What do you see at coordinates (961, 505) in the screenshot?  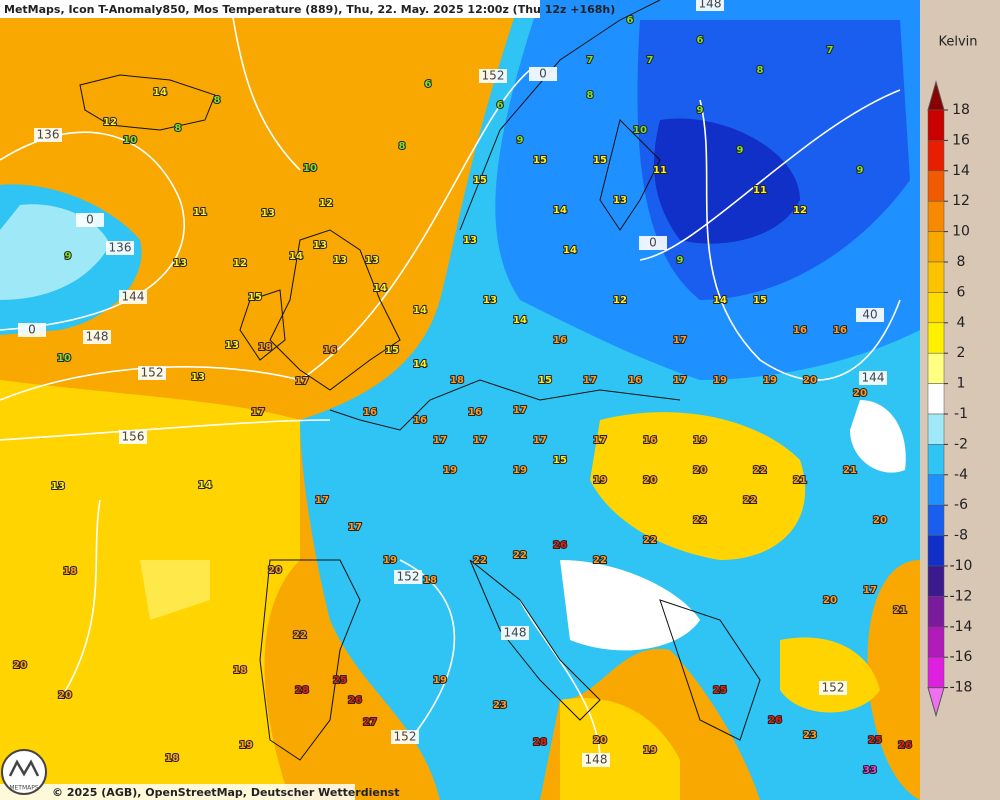 I see `colorbar-tick-label: -6` at bounding box center [961, 505].